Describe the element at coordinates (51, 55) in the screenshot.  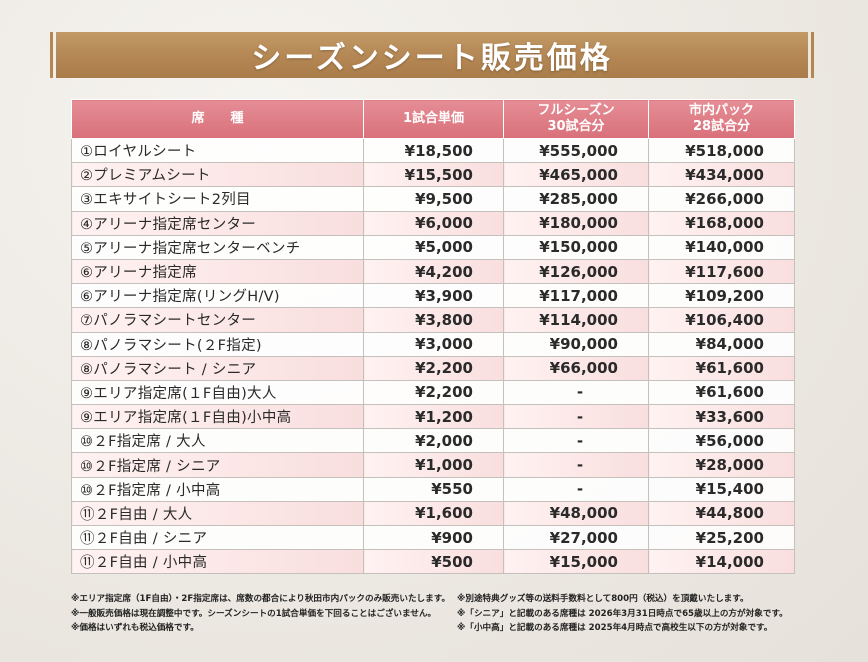
I see `banner-left-stripe` at that location.